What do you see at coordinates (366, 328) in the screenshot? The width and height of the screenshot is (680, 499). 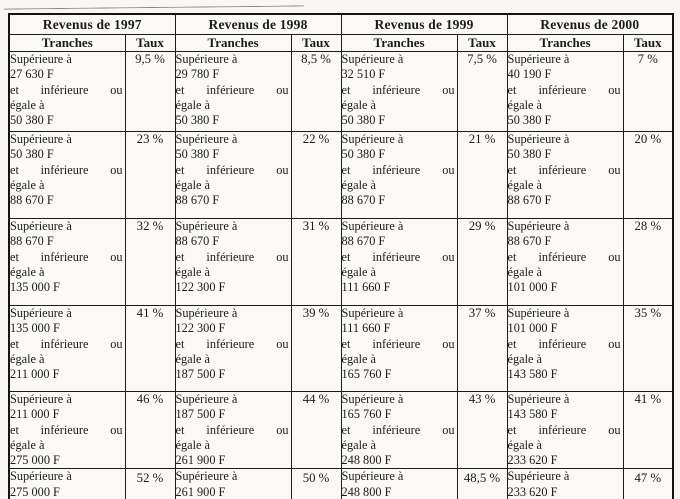 I see `lower-bound-value: 111 660 F` at bounding box center [366, 328].